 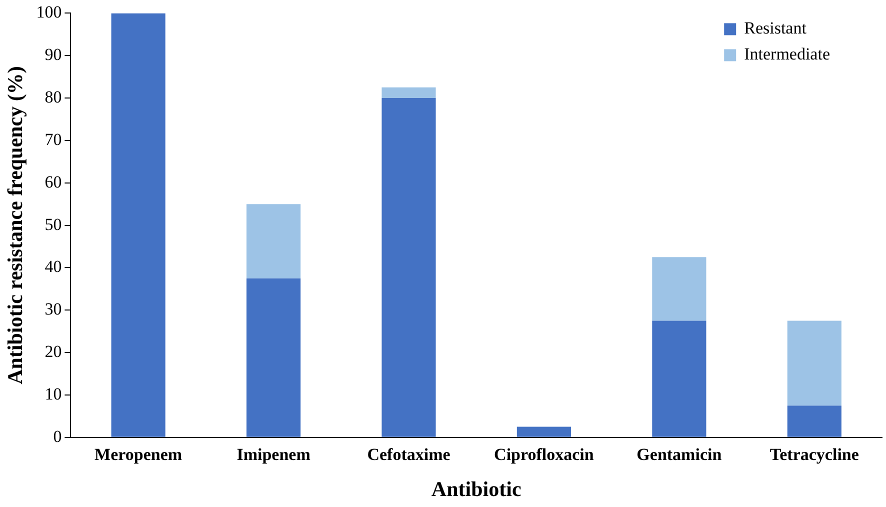 What do you see at coordinates (273, 454) in the screenshot?
I see `x-tick-label: Imipenem` at bounding box center [273, 454].